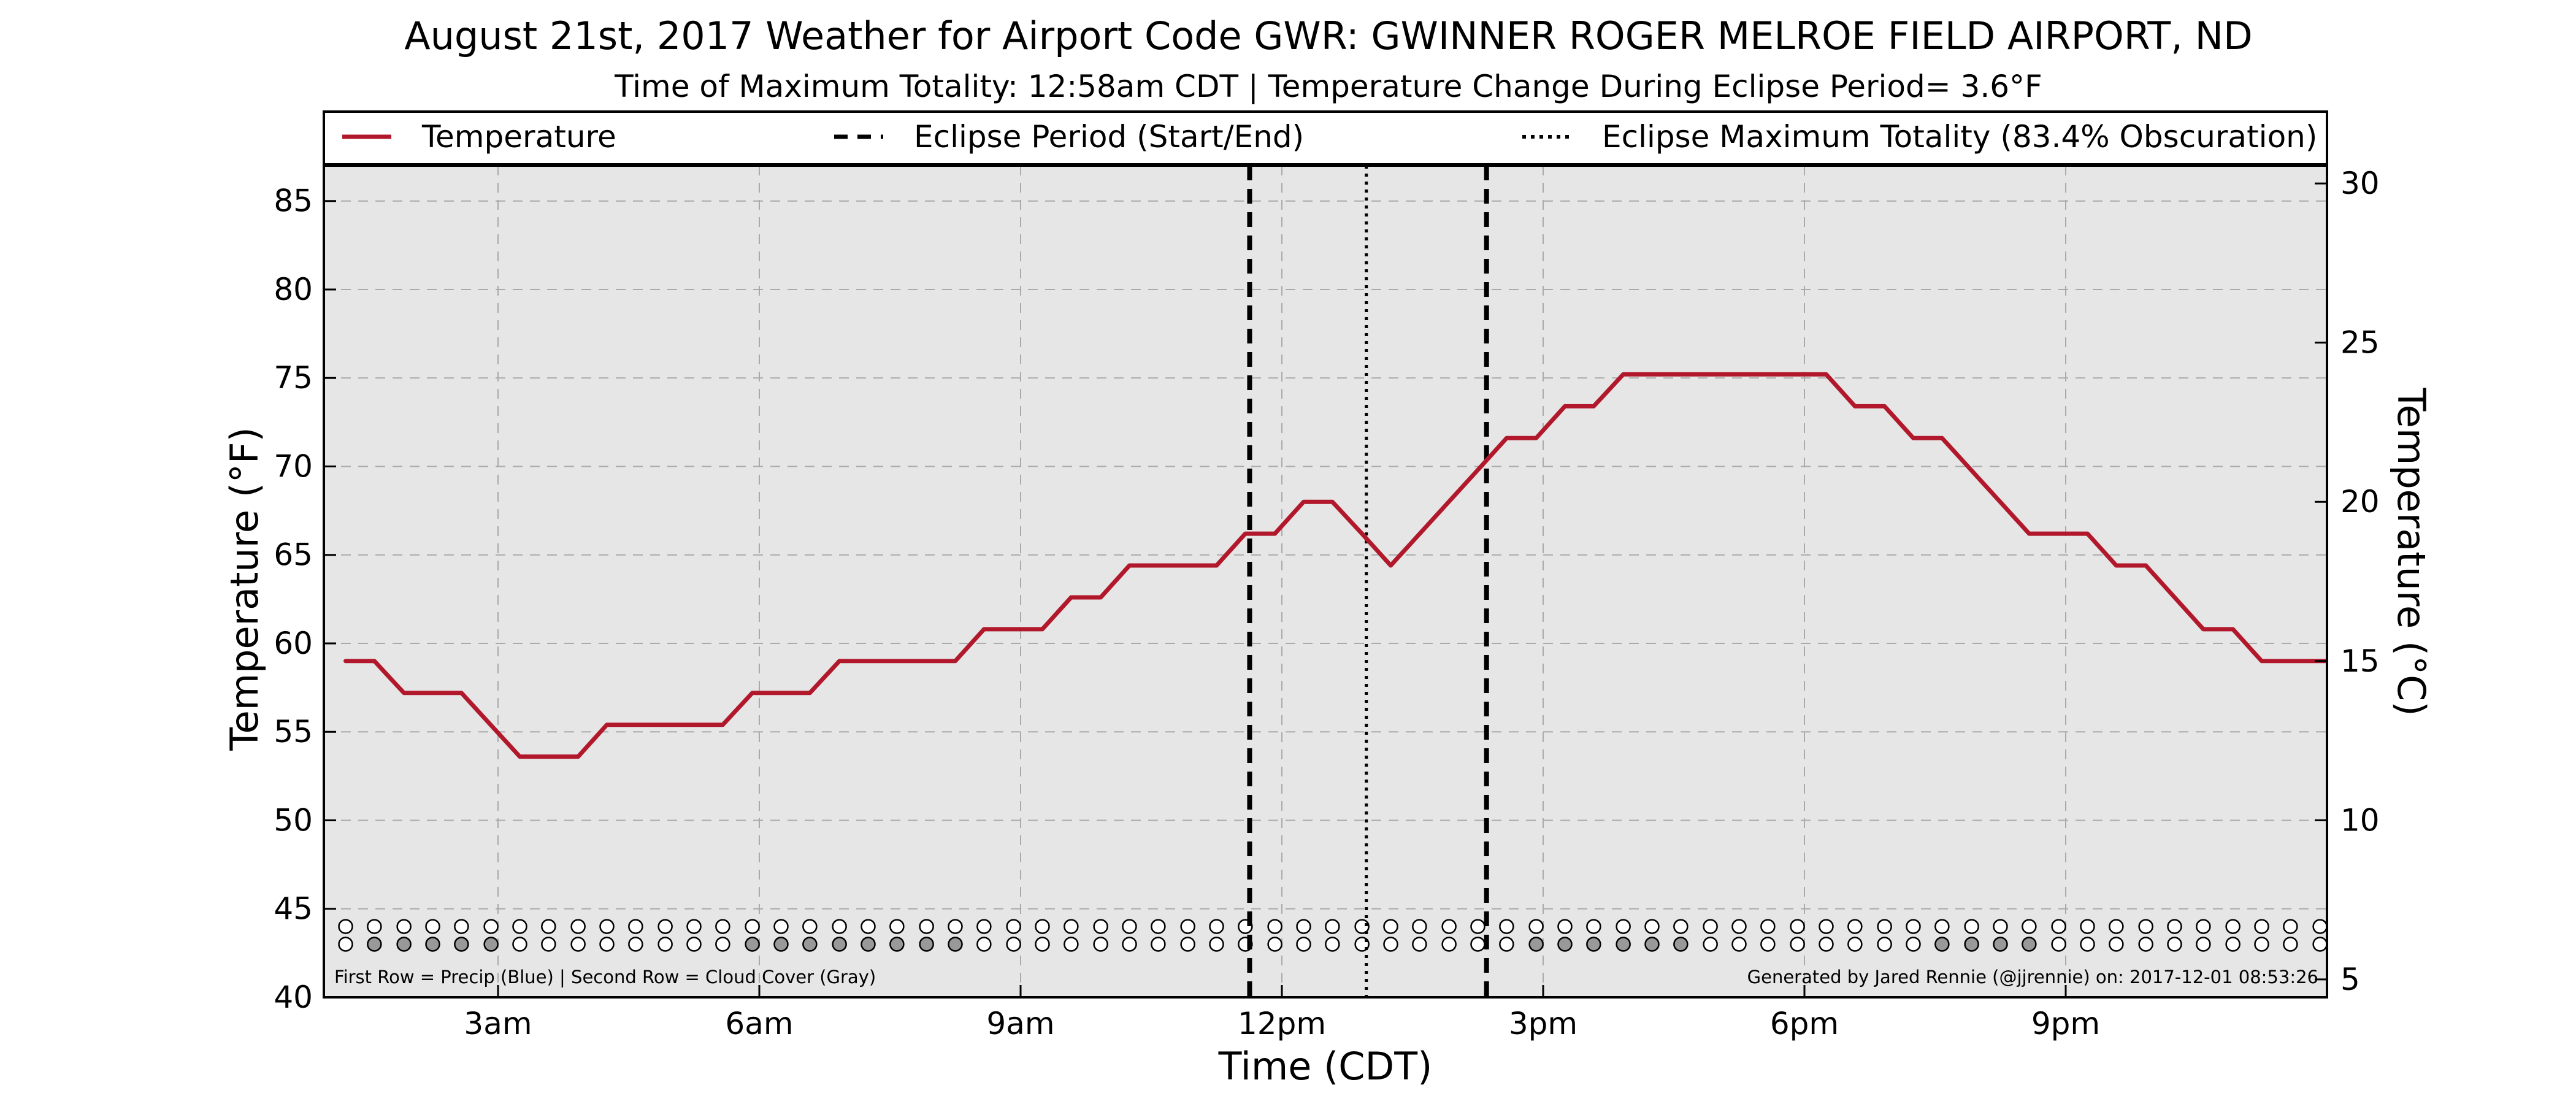 The image size is (2576, 1104). Describe the element at coordinates (1325, 1066) in the screenshot. I see `x-axis-label: Time (CDT)` at that location.